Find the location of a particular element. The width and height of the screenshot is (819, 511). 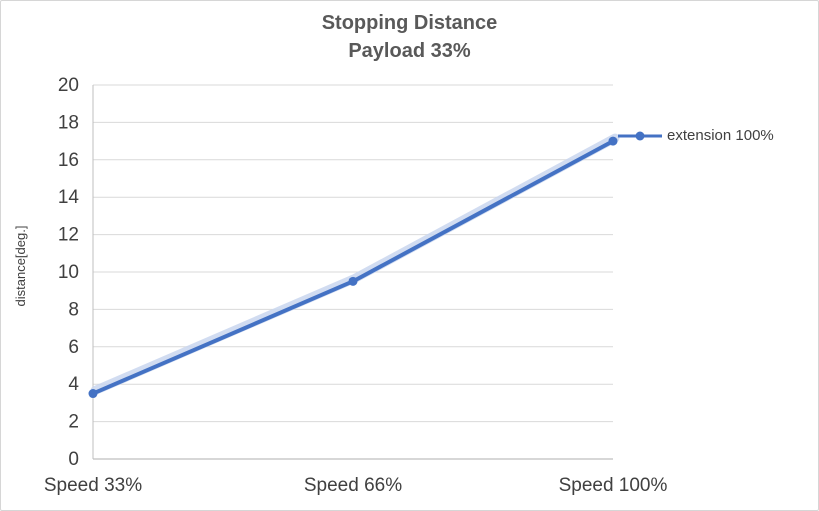

legend: extension 100% is located at coordinates (695, 135).